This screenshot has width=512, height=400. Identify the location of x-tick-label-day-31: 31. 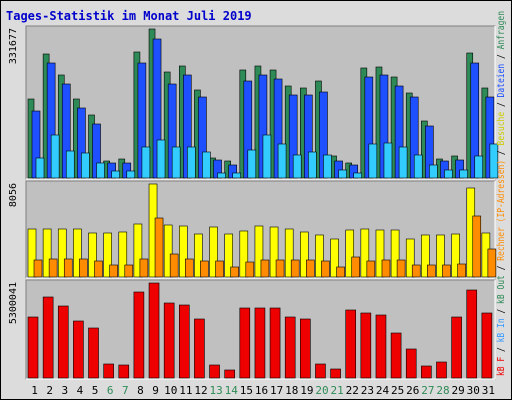
(488, 390).